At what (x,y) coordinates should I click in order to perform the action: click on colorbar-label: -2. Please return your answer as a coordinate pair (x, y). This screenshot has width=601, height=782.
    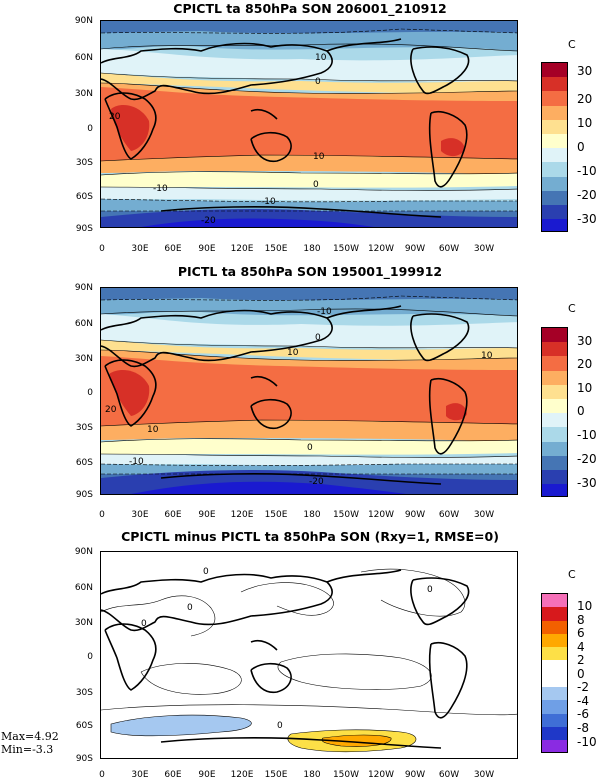
    Looking at the image, I should click on (583, 687).